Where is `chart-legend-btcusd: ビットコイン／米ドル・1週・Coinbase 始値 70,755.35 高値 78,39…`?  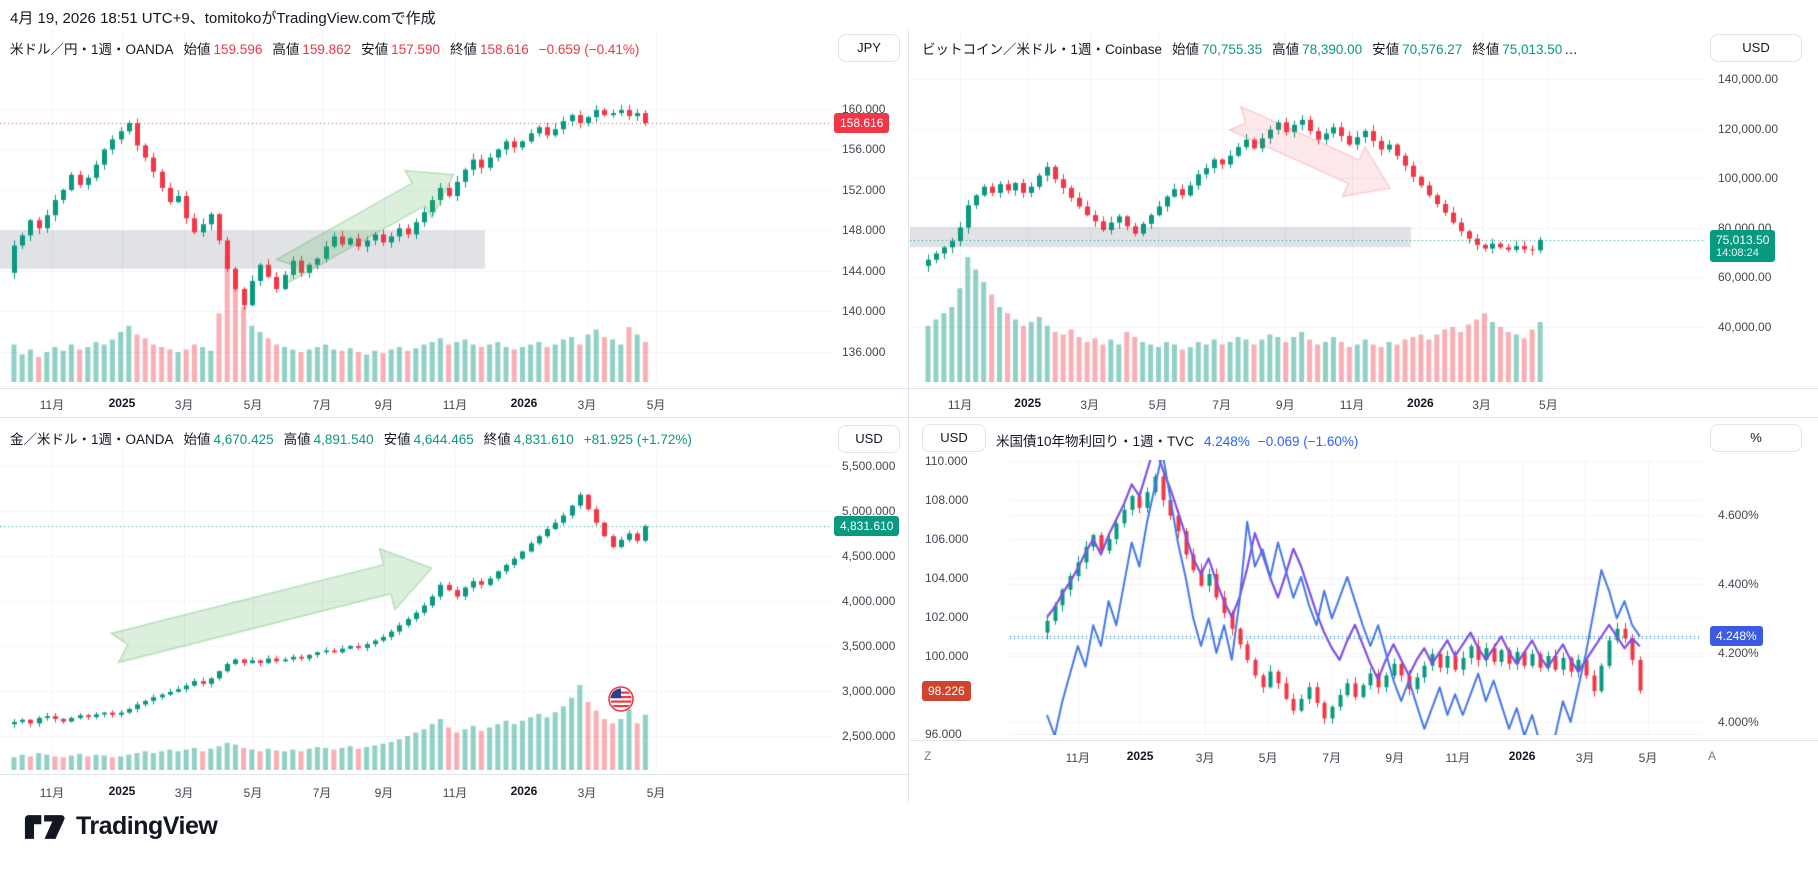
chart-legend-btcusd: ビットコイン／米ドル・1週・Coinbase 始値 70,755.35 高値 78,39… is located at coordinates (1250, 48).